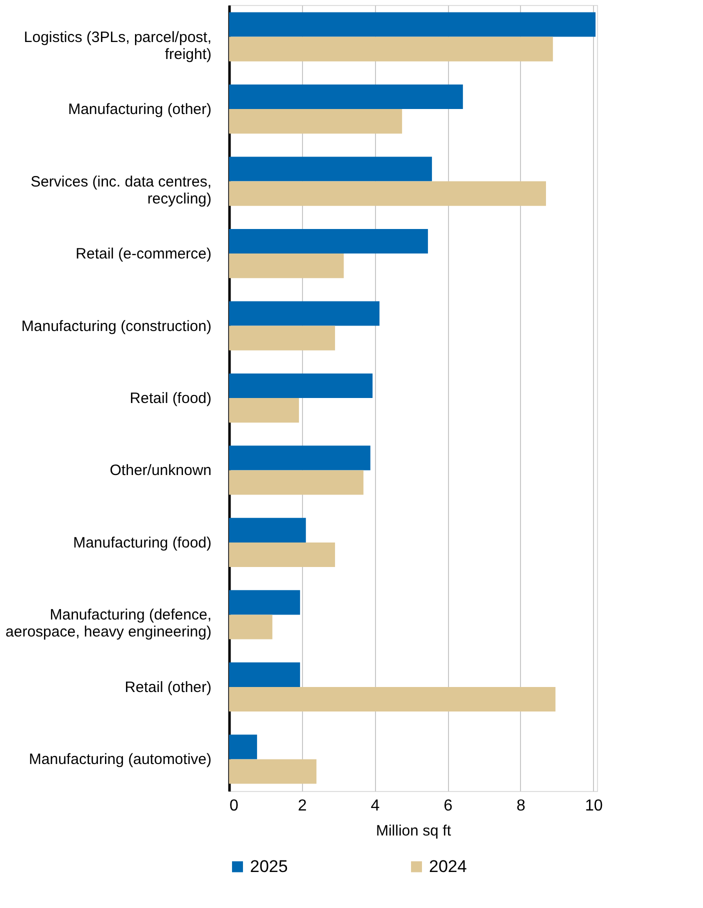  I want to click on y-tick-label: Manufacturing (construction), so click(116, 326).